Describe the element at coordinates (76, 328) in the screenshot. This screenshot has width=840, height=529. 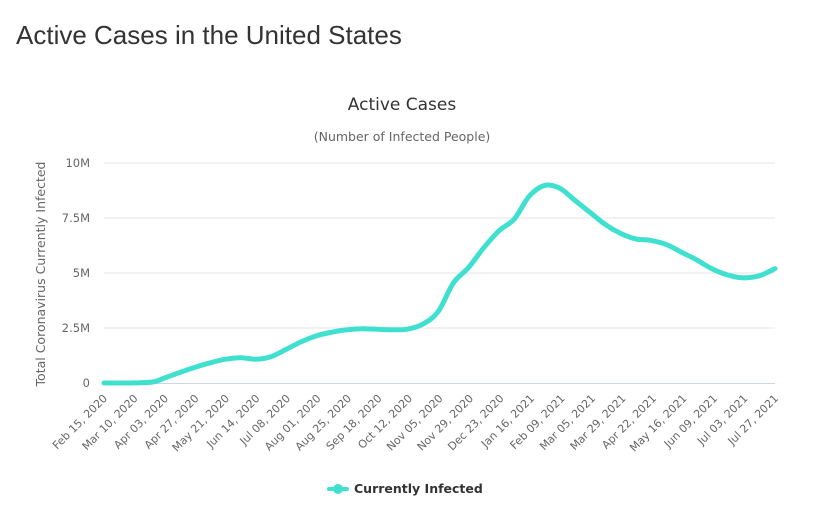
I see `y-tick-label: 2.5M` at that location.